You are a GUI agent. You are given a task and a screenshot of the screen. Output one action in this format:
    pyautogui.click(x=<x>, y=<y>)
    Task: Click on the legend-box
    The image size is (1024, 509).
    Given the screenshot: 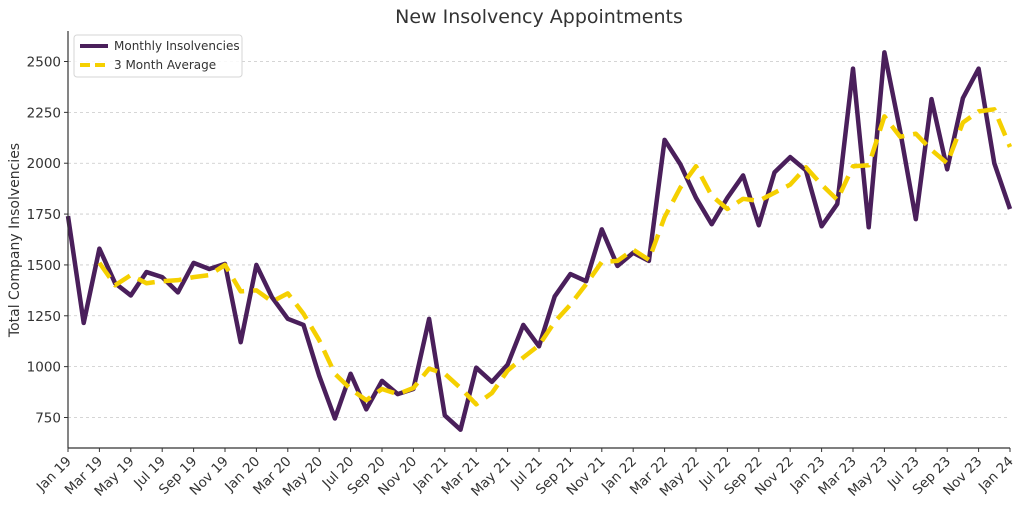 What is the action you would take?
    pyautogui.click(x=158, y=56)
    